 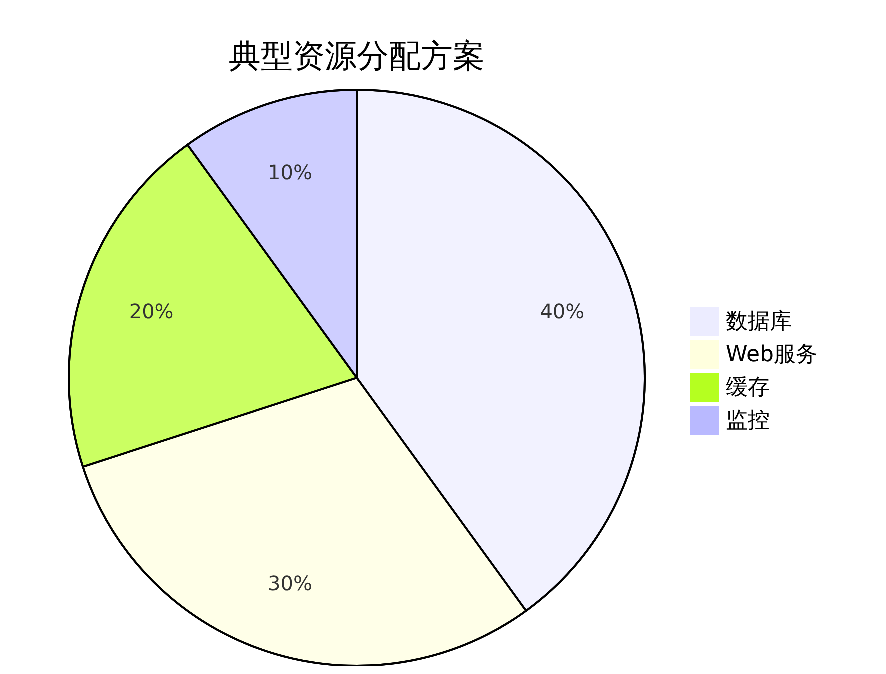 I want to click on data-label: 40%, so click(x=562, y=311).